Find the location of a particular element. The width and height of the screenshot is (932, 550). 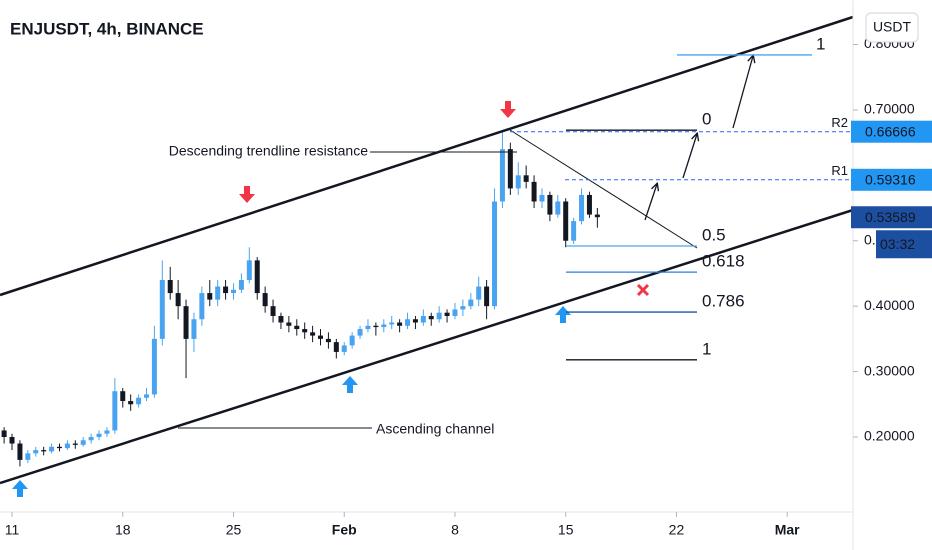

annotation: Descending trendline resistance is located at coordinates (268, 151).